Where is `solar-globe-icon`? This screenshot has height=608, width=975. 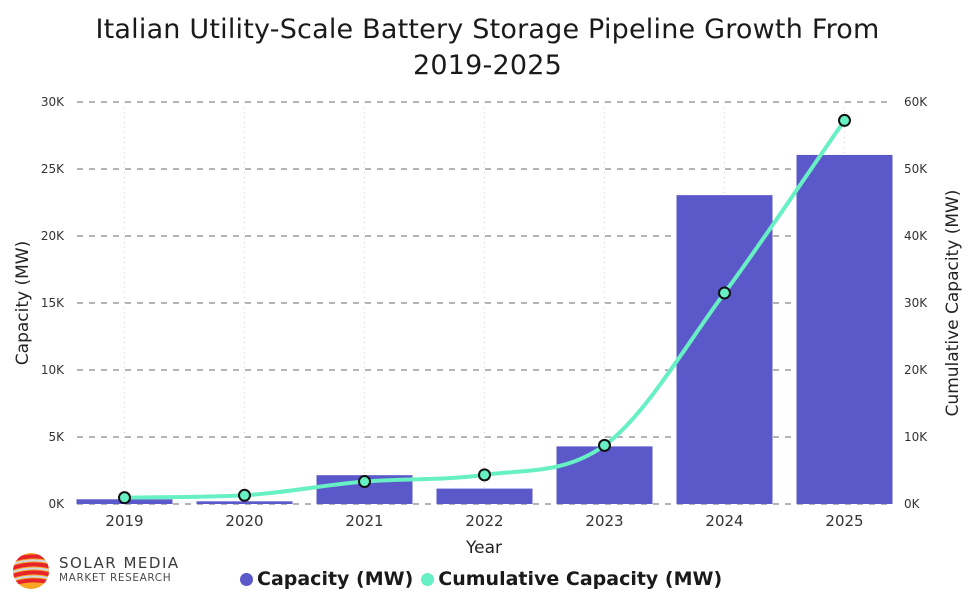
solar-globe-icon is located at coordinates (31, 571).